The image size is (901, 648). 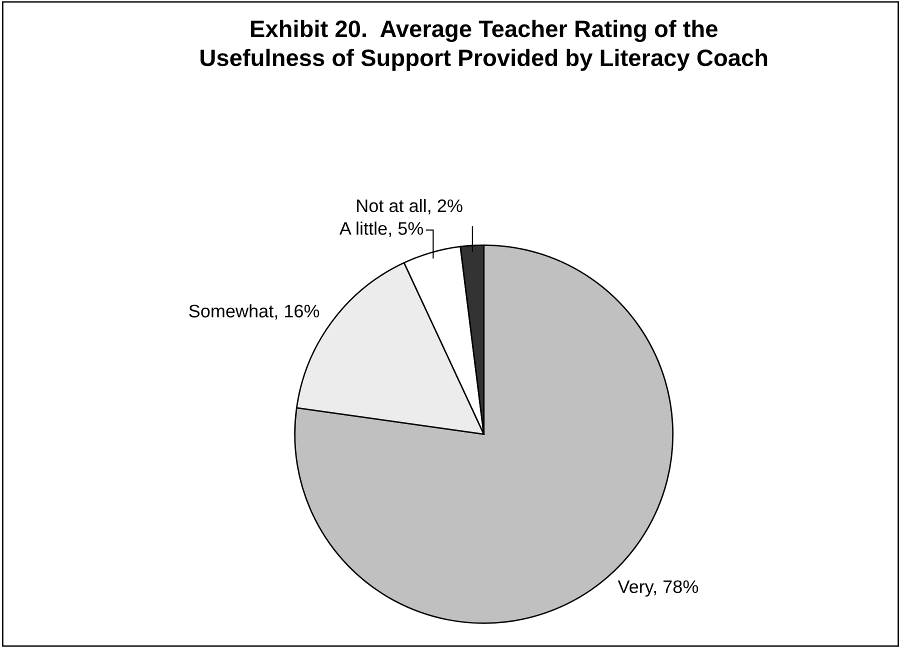 I want to click on slice-label: Very, 78%, so click(x=658, y=588).